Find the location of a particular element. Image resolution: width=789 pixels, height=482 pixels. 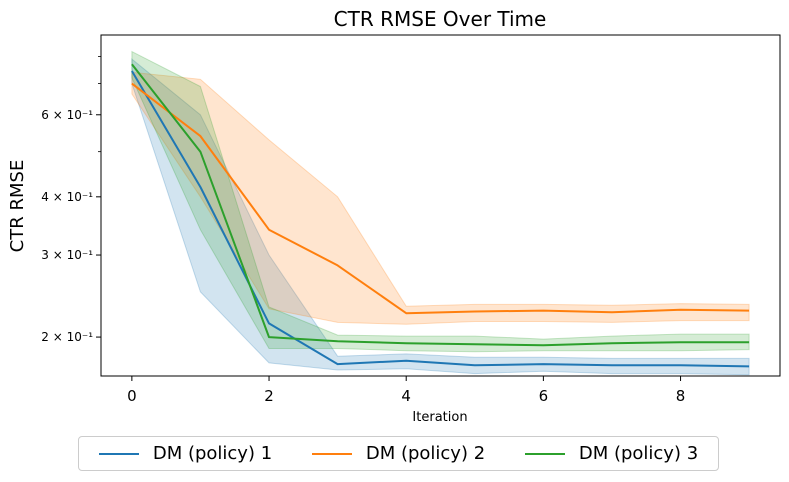

x-axis: 0 2 4 6 8 is located at coordinates (406, 390).